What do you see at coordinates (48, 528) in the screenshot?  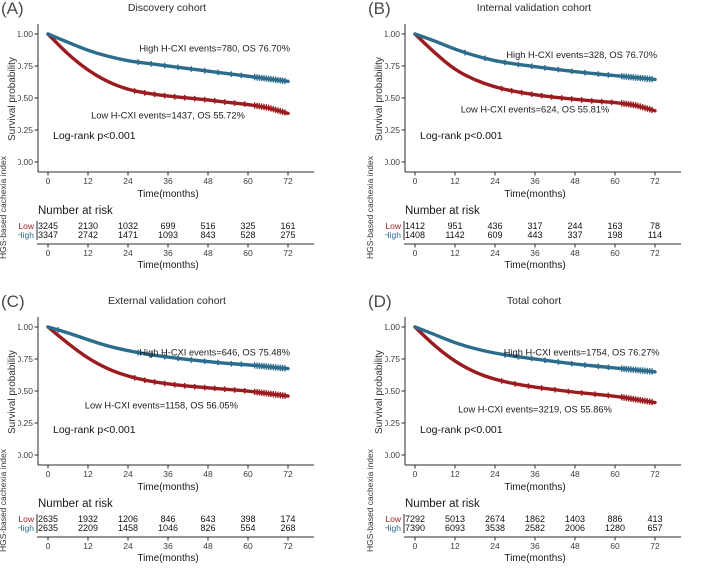 I see `risk-count: 2635` at bounding box center [48, 528].